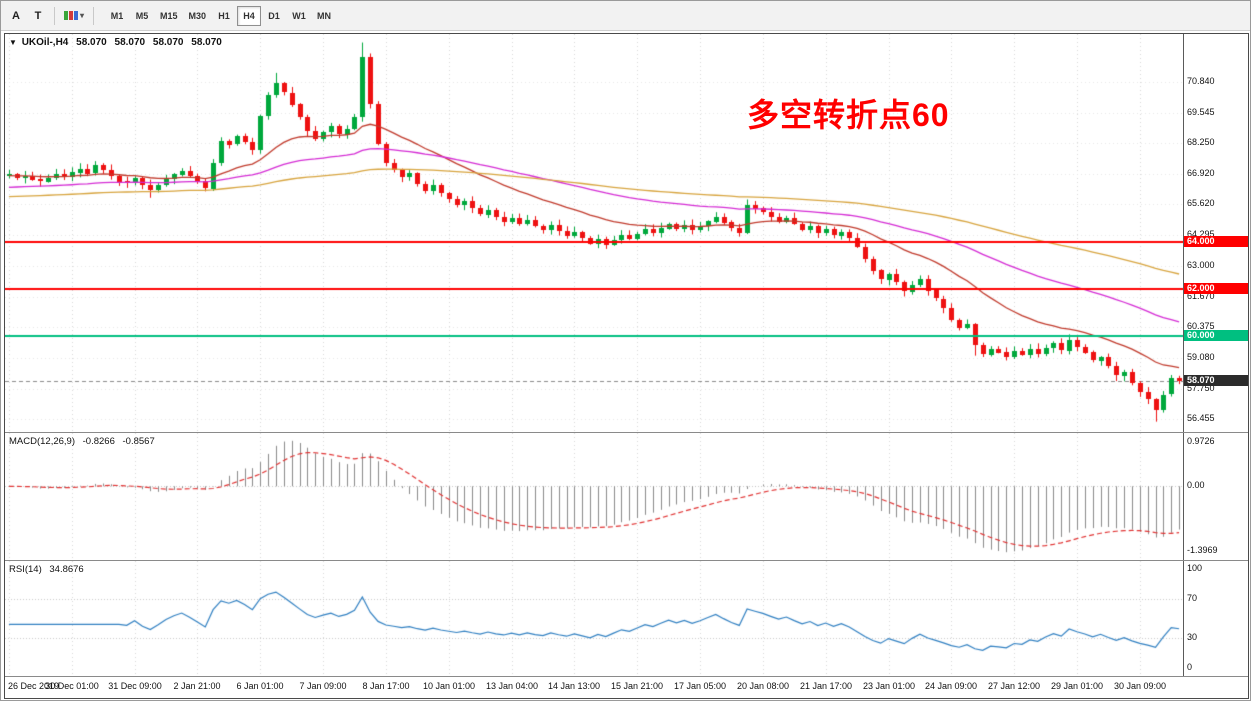  What do you see at coordinates (138, 441) in the screenshot?
I see `macd-signal-value: -0.8567` at bounding box center [138, 441].